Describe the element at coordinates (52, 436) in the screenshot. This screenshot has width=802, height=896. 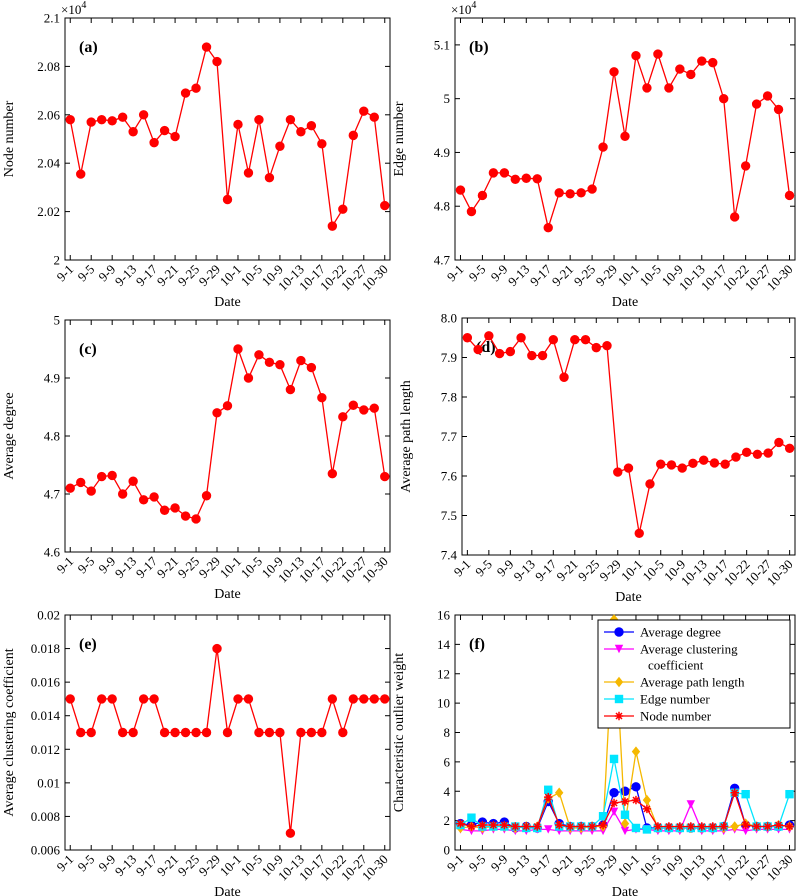
I see `y-tick-label: 4.8` at that location.